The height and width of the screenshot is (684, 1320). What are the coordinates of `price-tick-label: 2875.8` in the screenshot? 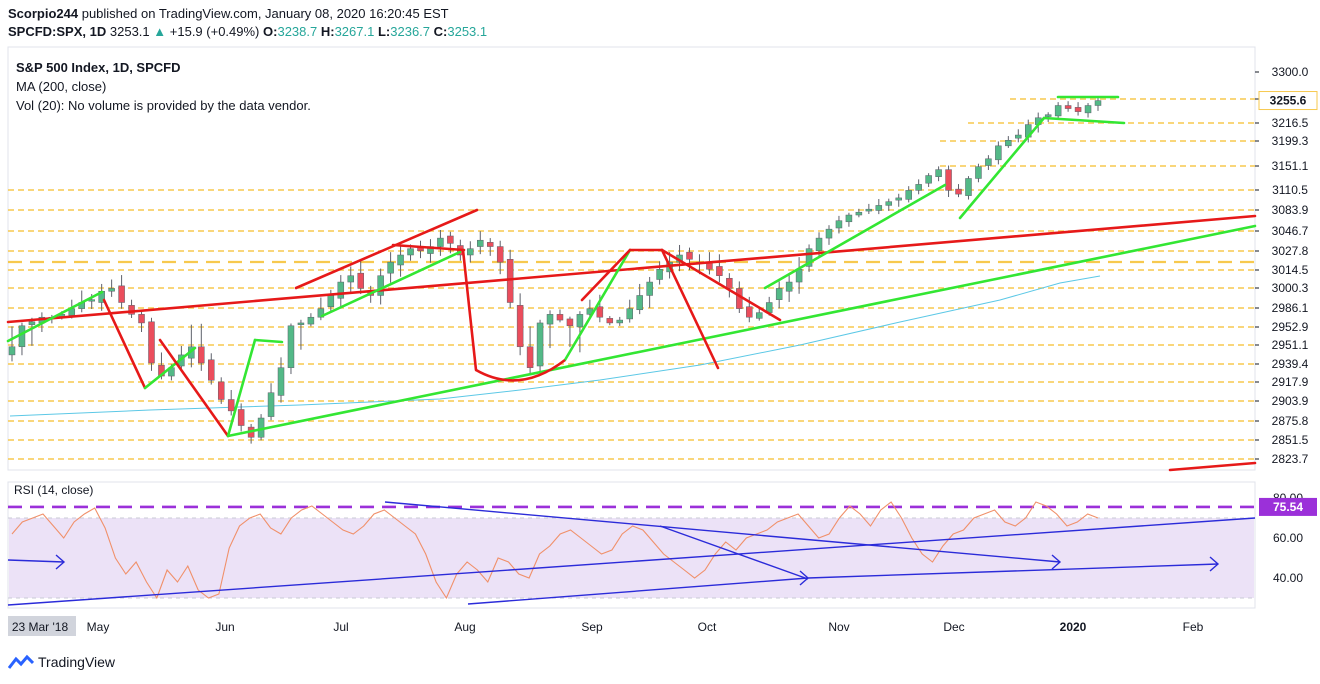 It's located at (1290, 421).